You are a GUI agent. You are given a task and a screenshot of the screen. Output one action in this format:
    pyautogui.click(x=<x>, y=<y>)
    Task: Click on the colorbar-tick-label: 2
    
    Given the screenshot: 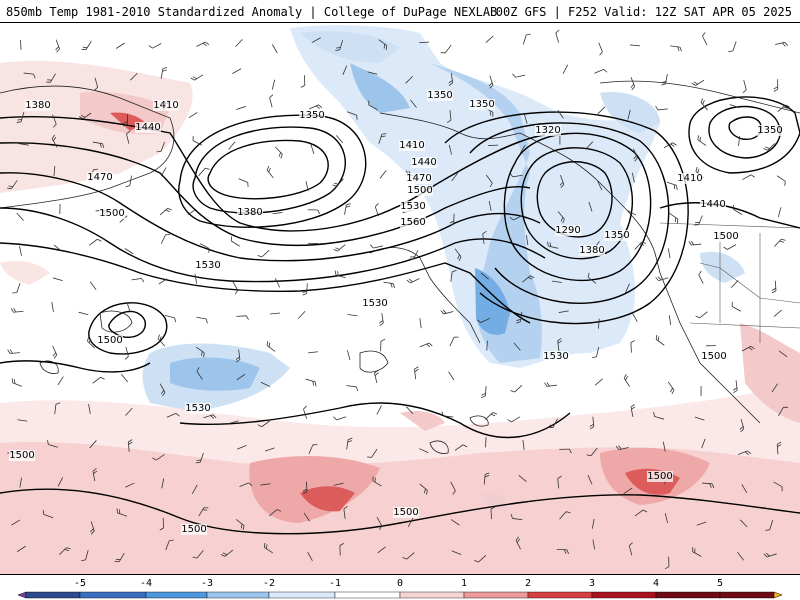 What is the action you would take?
    pyautogui.click(x=528, y=583)
    